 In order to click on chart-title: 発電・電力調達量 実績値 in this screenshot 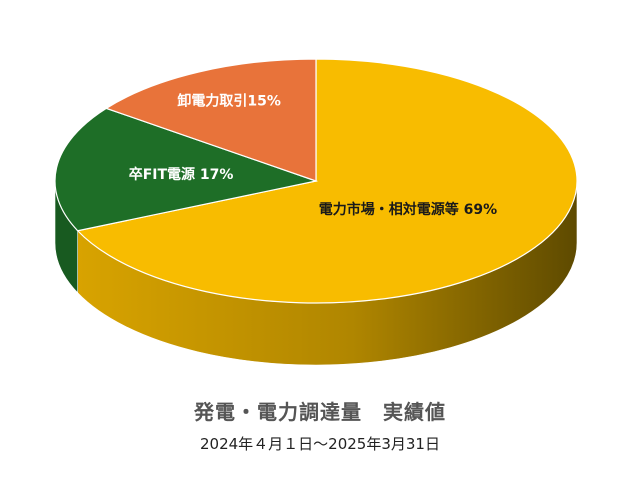, I will do `click(320, 412)`.